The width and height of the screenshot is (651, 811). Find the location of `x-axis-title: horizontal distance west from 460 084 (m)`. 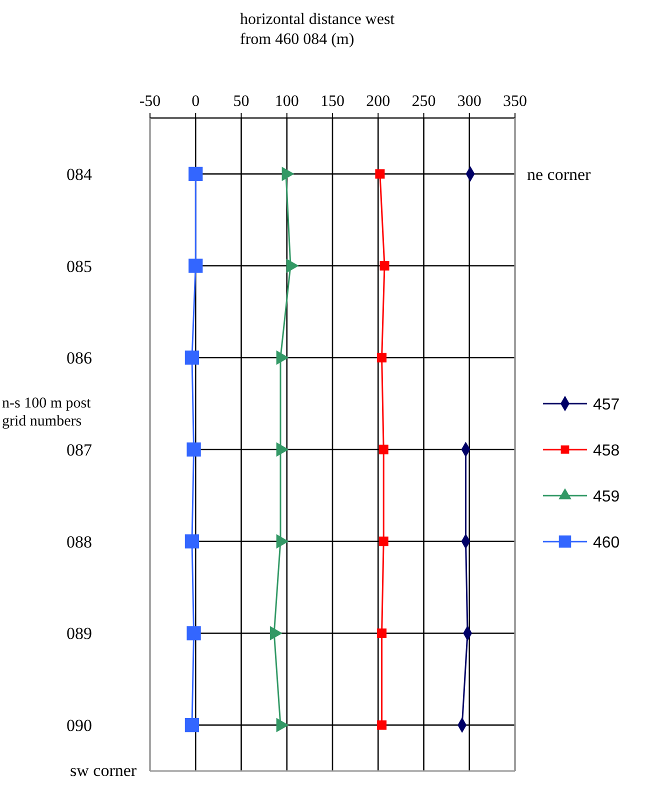

x-axis-title: horizontal distance west from 460 084 (m) is located at coordinates (318, 29).